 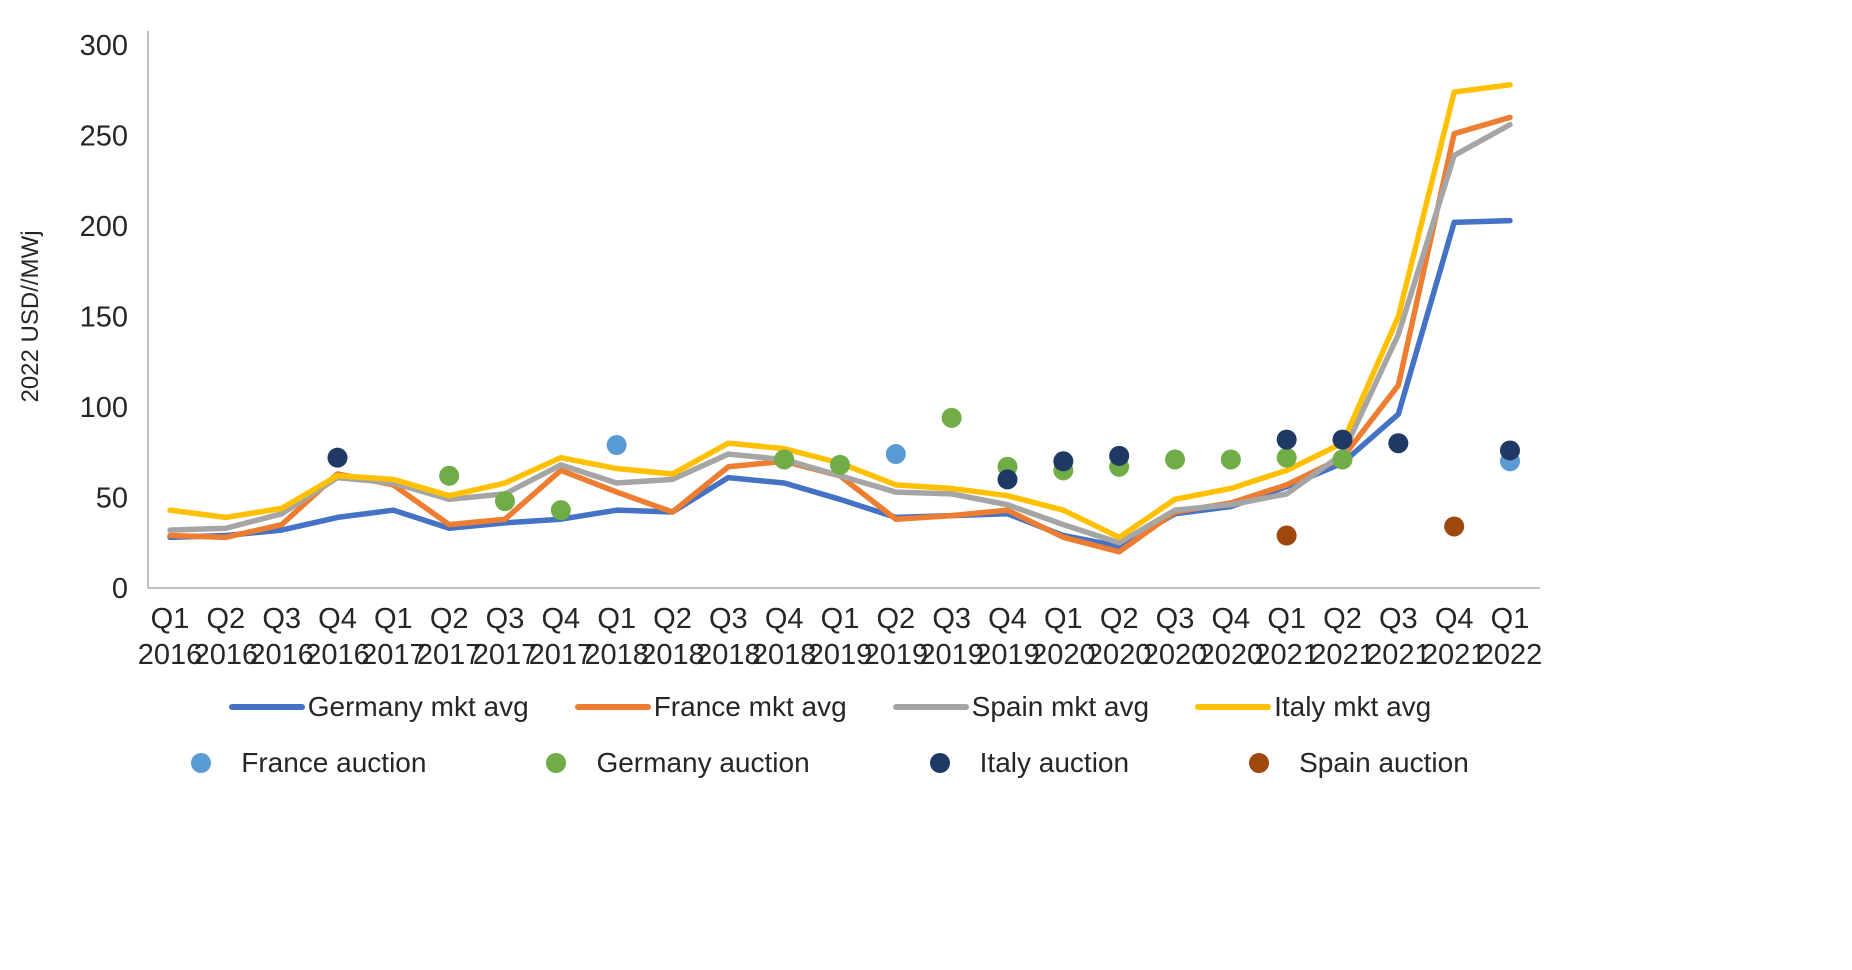 I want to click on legend-item-germany-auction: Germany auction, so click(x=678, y=763).